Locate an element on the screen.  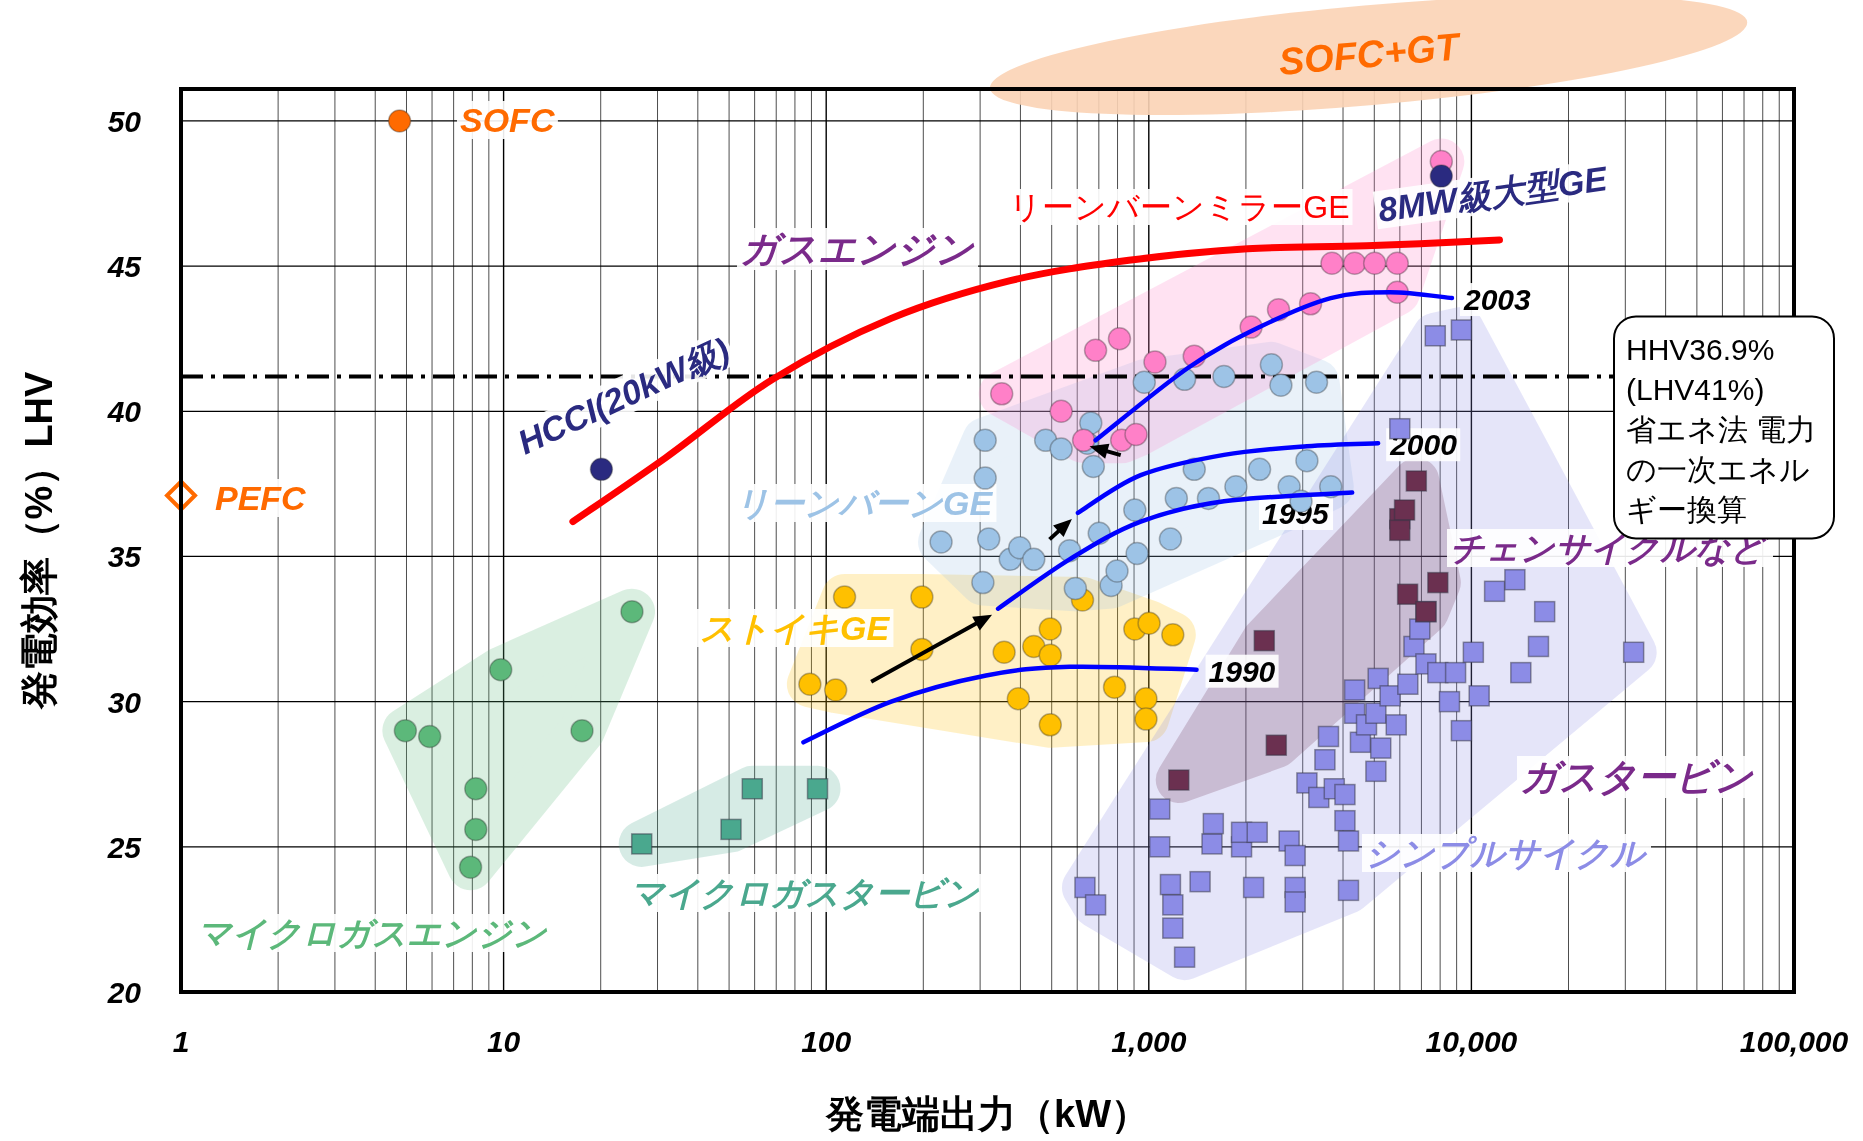
series-label: リーンバーンミラーGE is located at coordinates (1179, 206).